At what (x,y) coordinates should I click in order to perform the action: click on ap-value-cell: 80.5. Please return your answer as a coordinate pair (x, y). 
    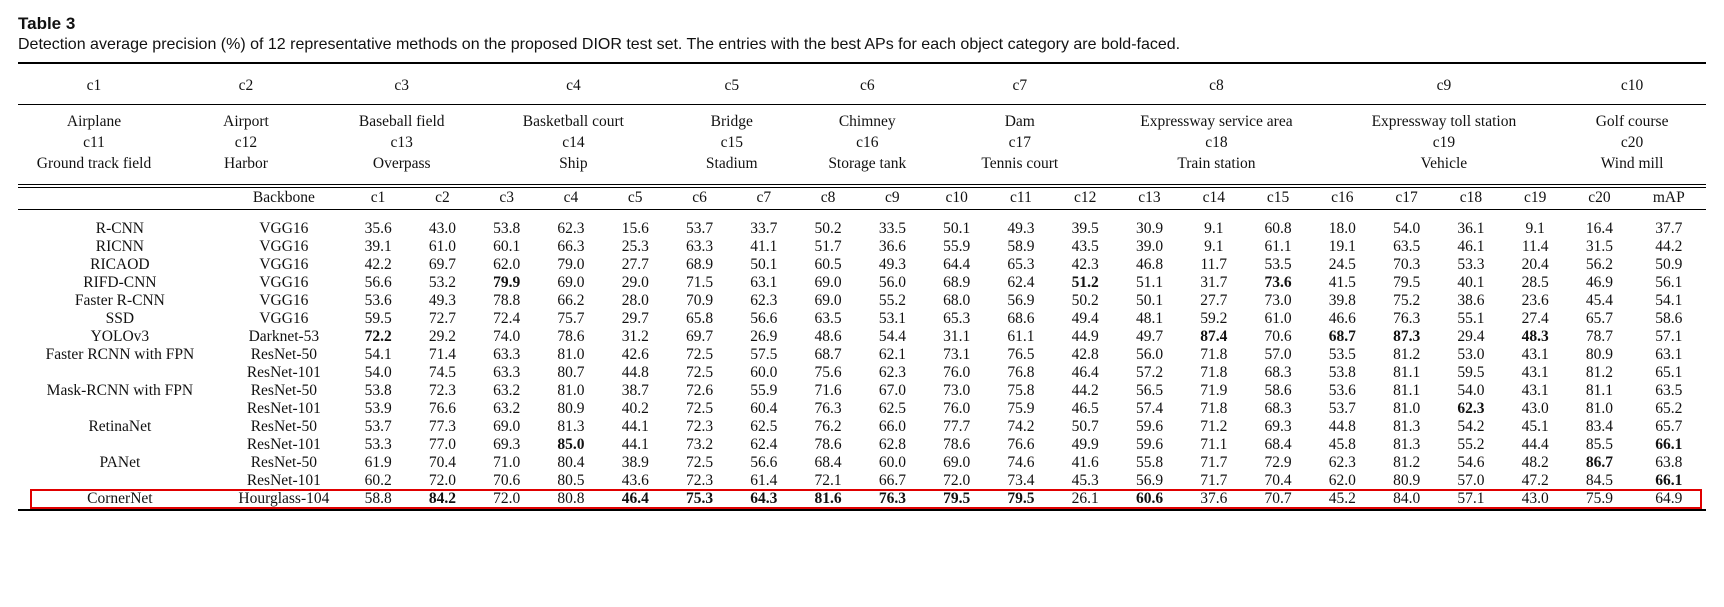
    Looking at the image, I should click on (571, 480).